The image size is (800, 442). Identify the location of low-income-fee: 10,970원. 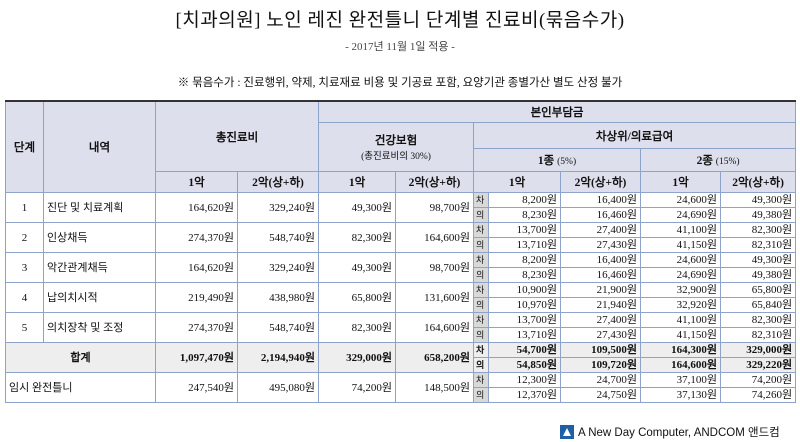
(525, 305).